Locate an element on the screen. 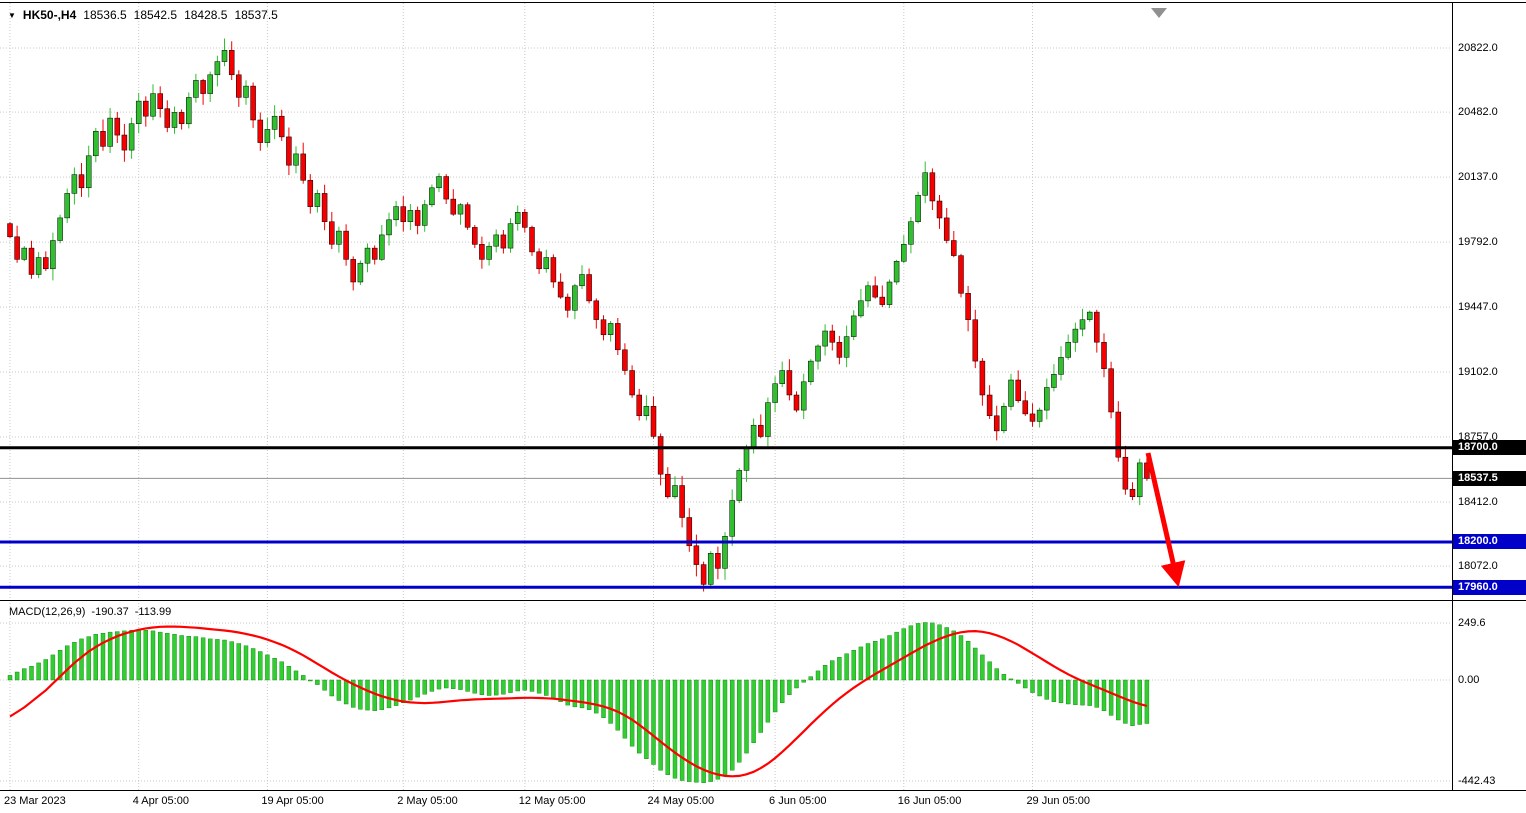 This screenshot has width=1526, height=813. macd-histogram is located at coordinates (578, 702).